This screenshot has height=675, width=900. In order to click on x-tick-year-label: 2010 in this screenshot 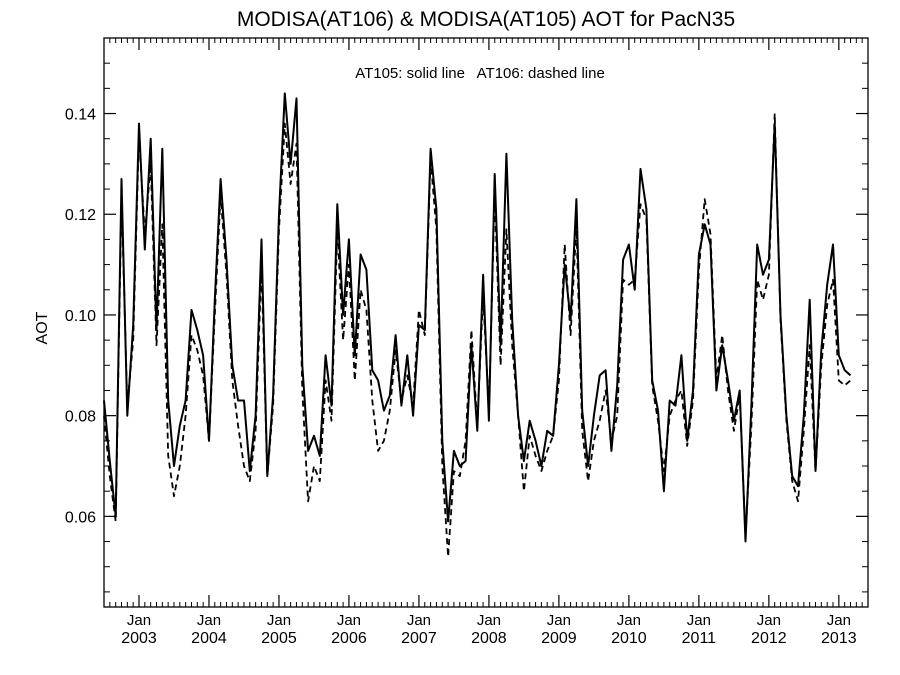, I will do `click(629, 638)`.